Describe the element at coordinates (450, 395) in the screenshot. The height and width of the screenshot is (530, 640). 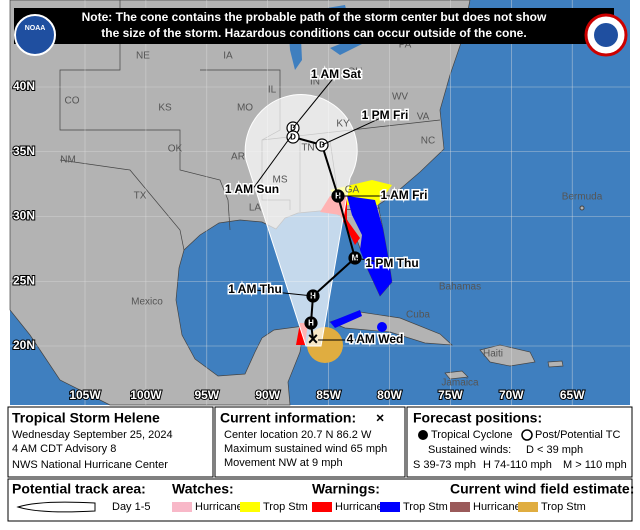
I see `longitude-label: 75W` at that location.